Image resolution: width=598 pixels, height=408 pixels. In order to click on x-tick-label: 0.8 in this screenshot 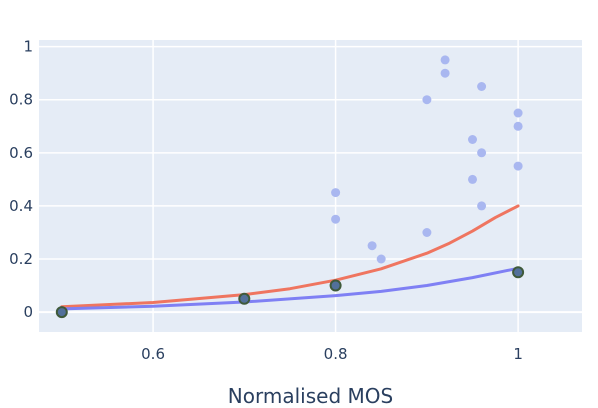, I will do `click(336, 354)`.